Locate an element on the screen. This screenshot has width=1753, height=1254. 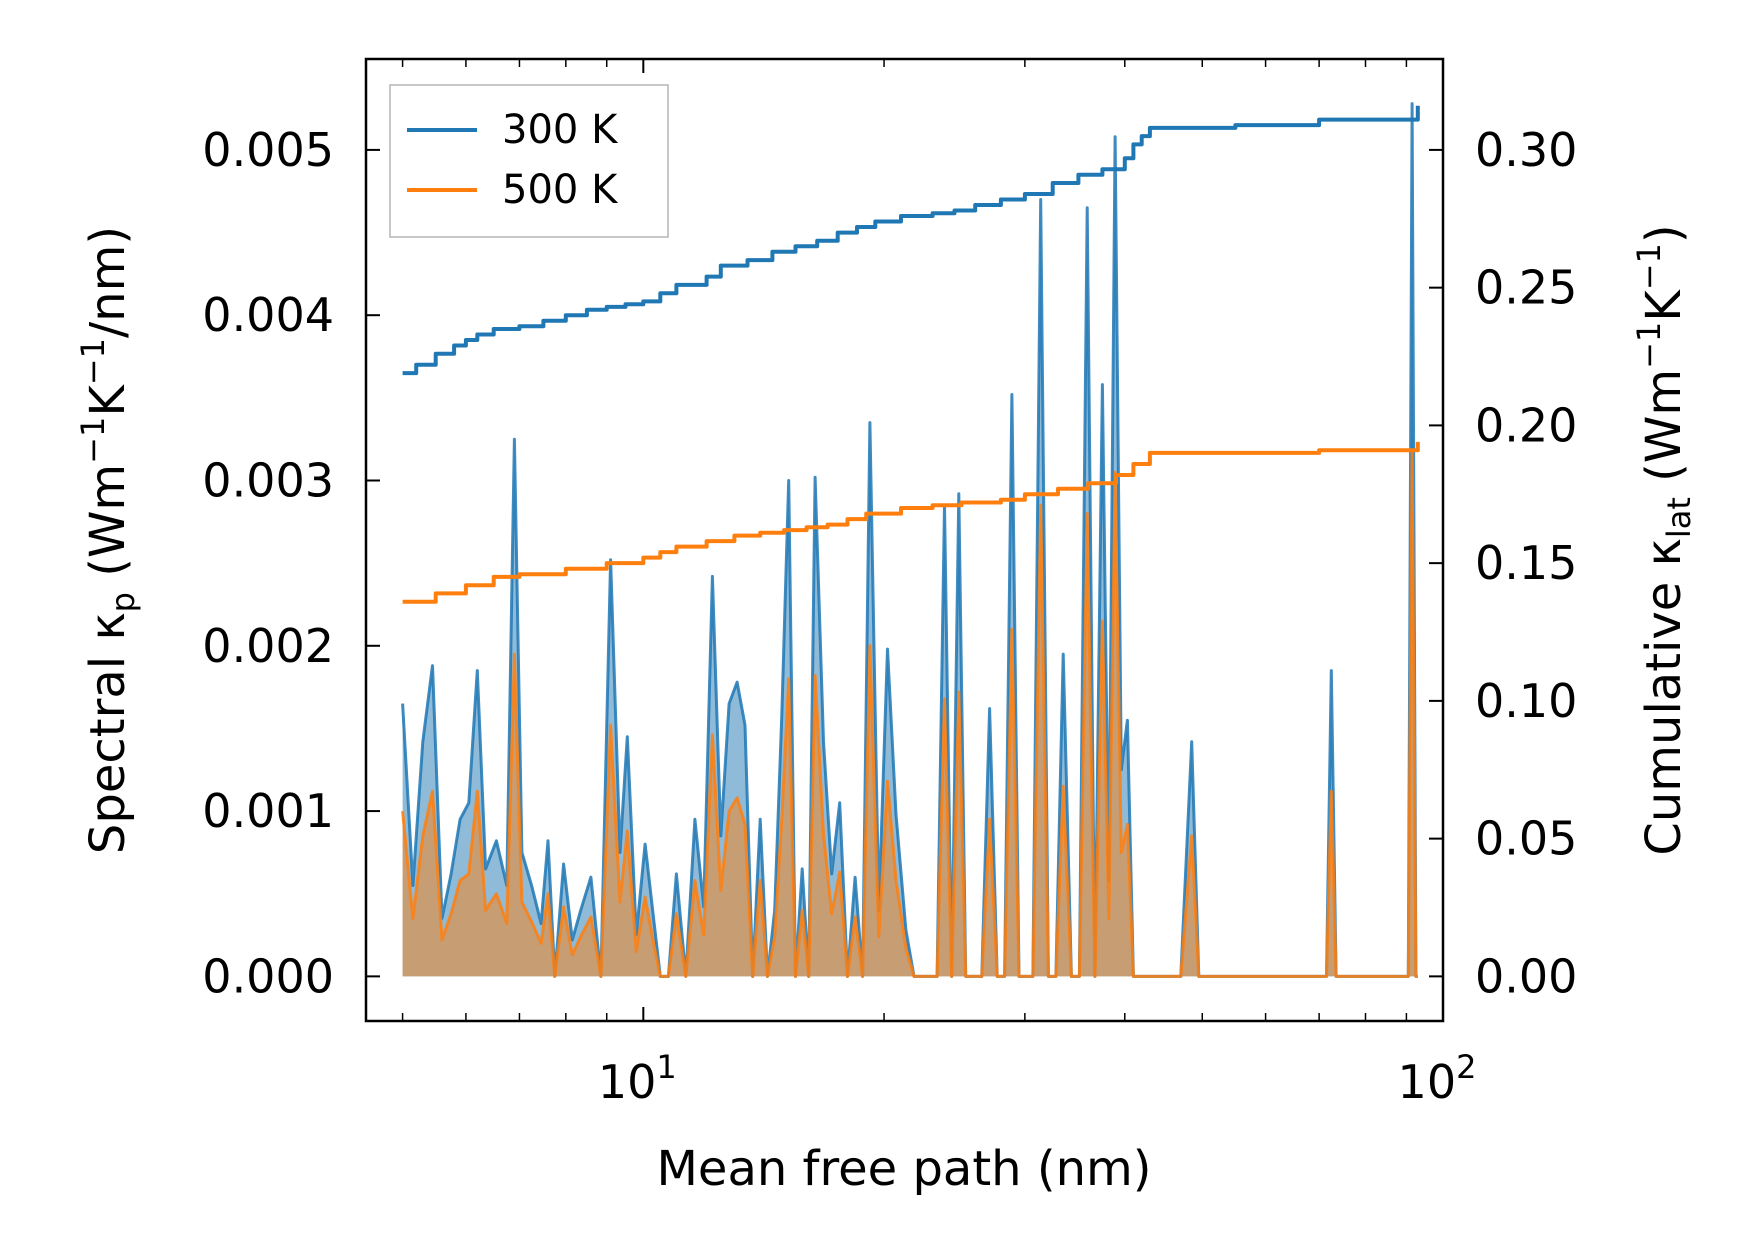
y-right-tick-label: 0.30 is located at coordinates (1526, 150).